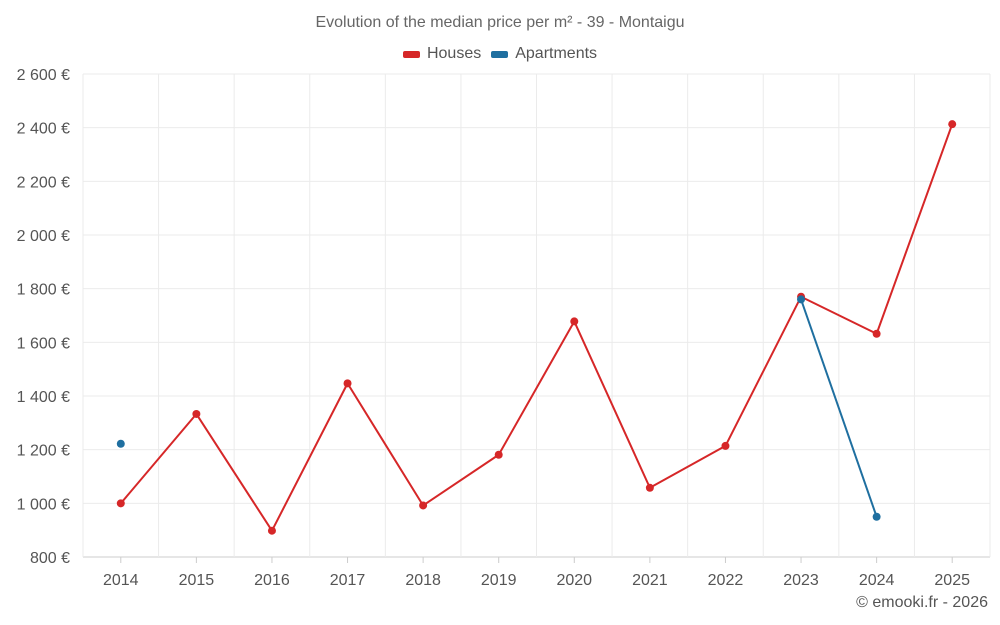  Describe the element at coordinates (650, 580) in the screenshot. I see `x-tick-label: 2021` at that location.